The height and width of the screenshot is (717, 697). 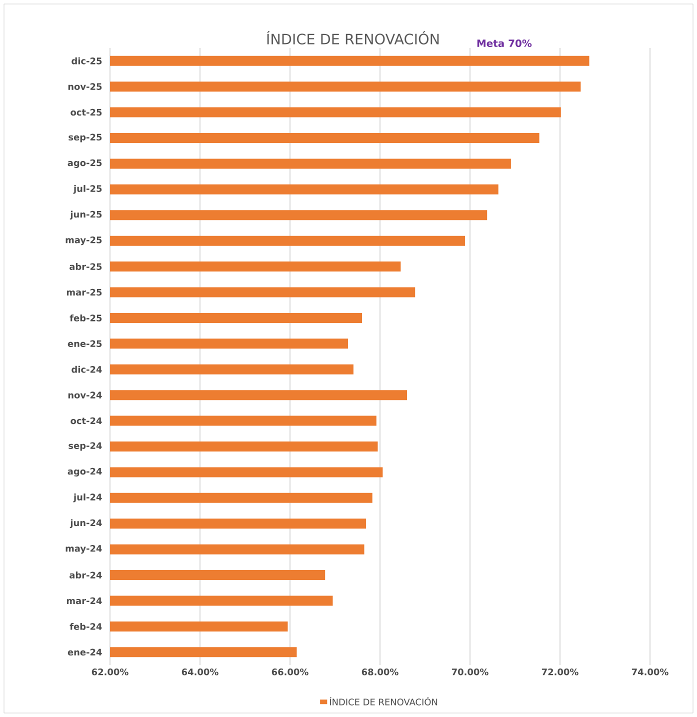 I want to click on y-tick-label: oct-24, so click(x=86, y=420).